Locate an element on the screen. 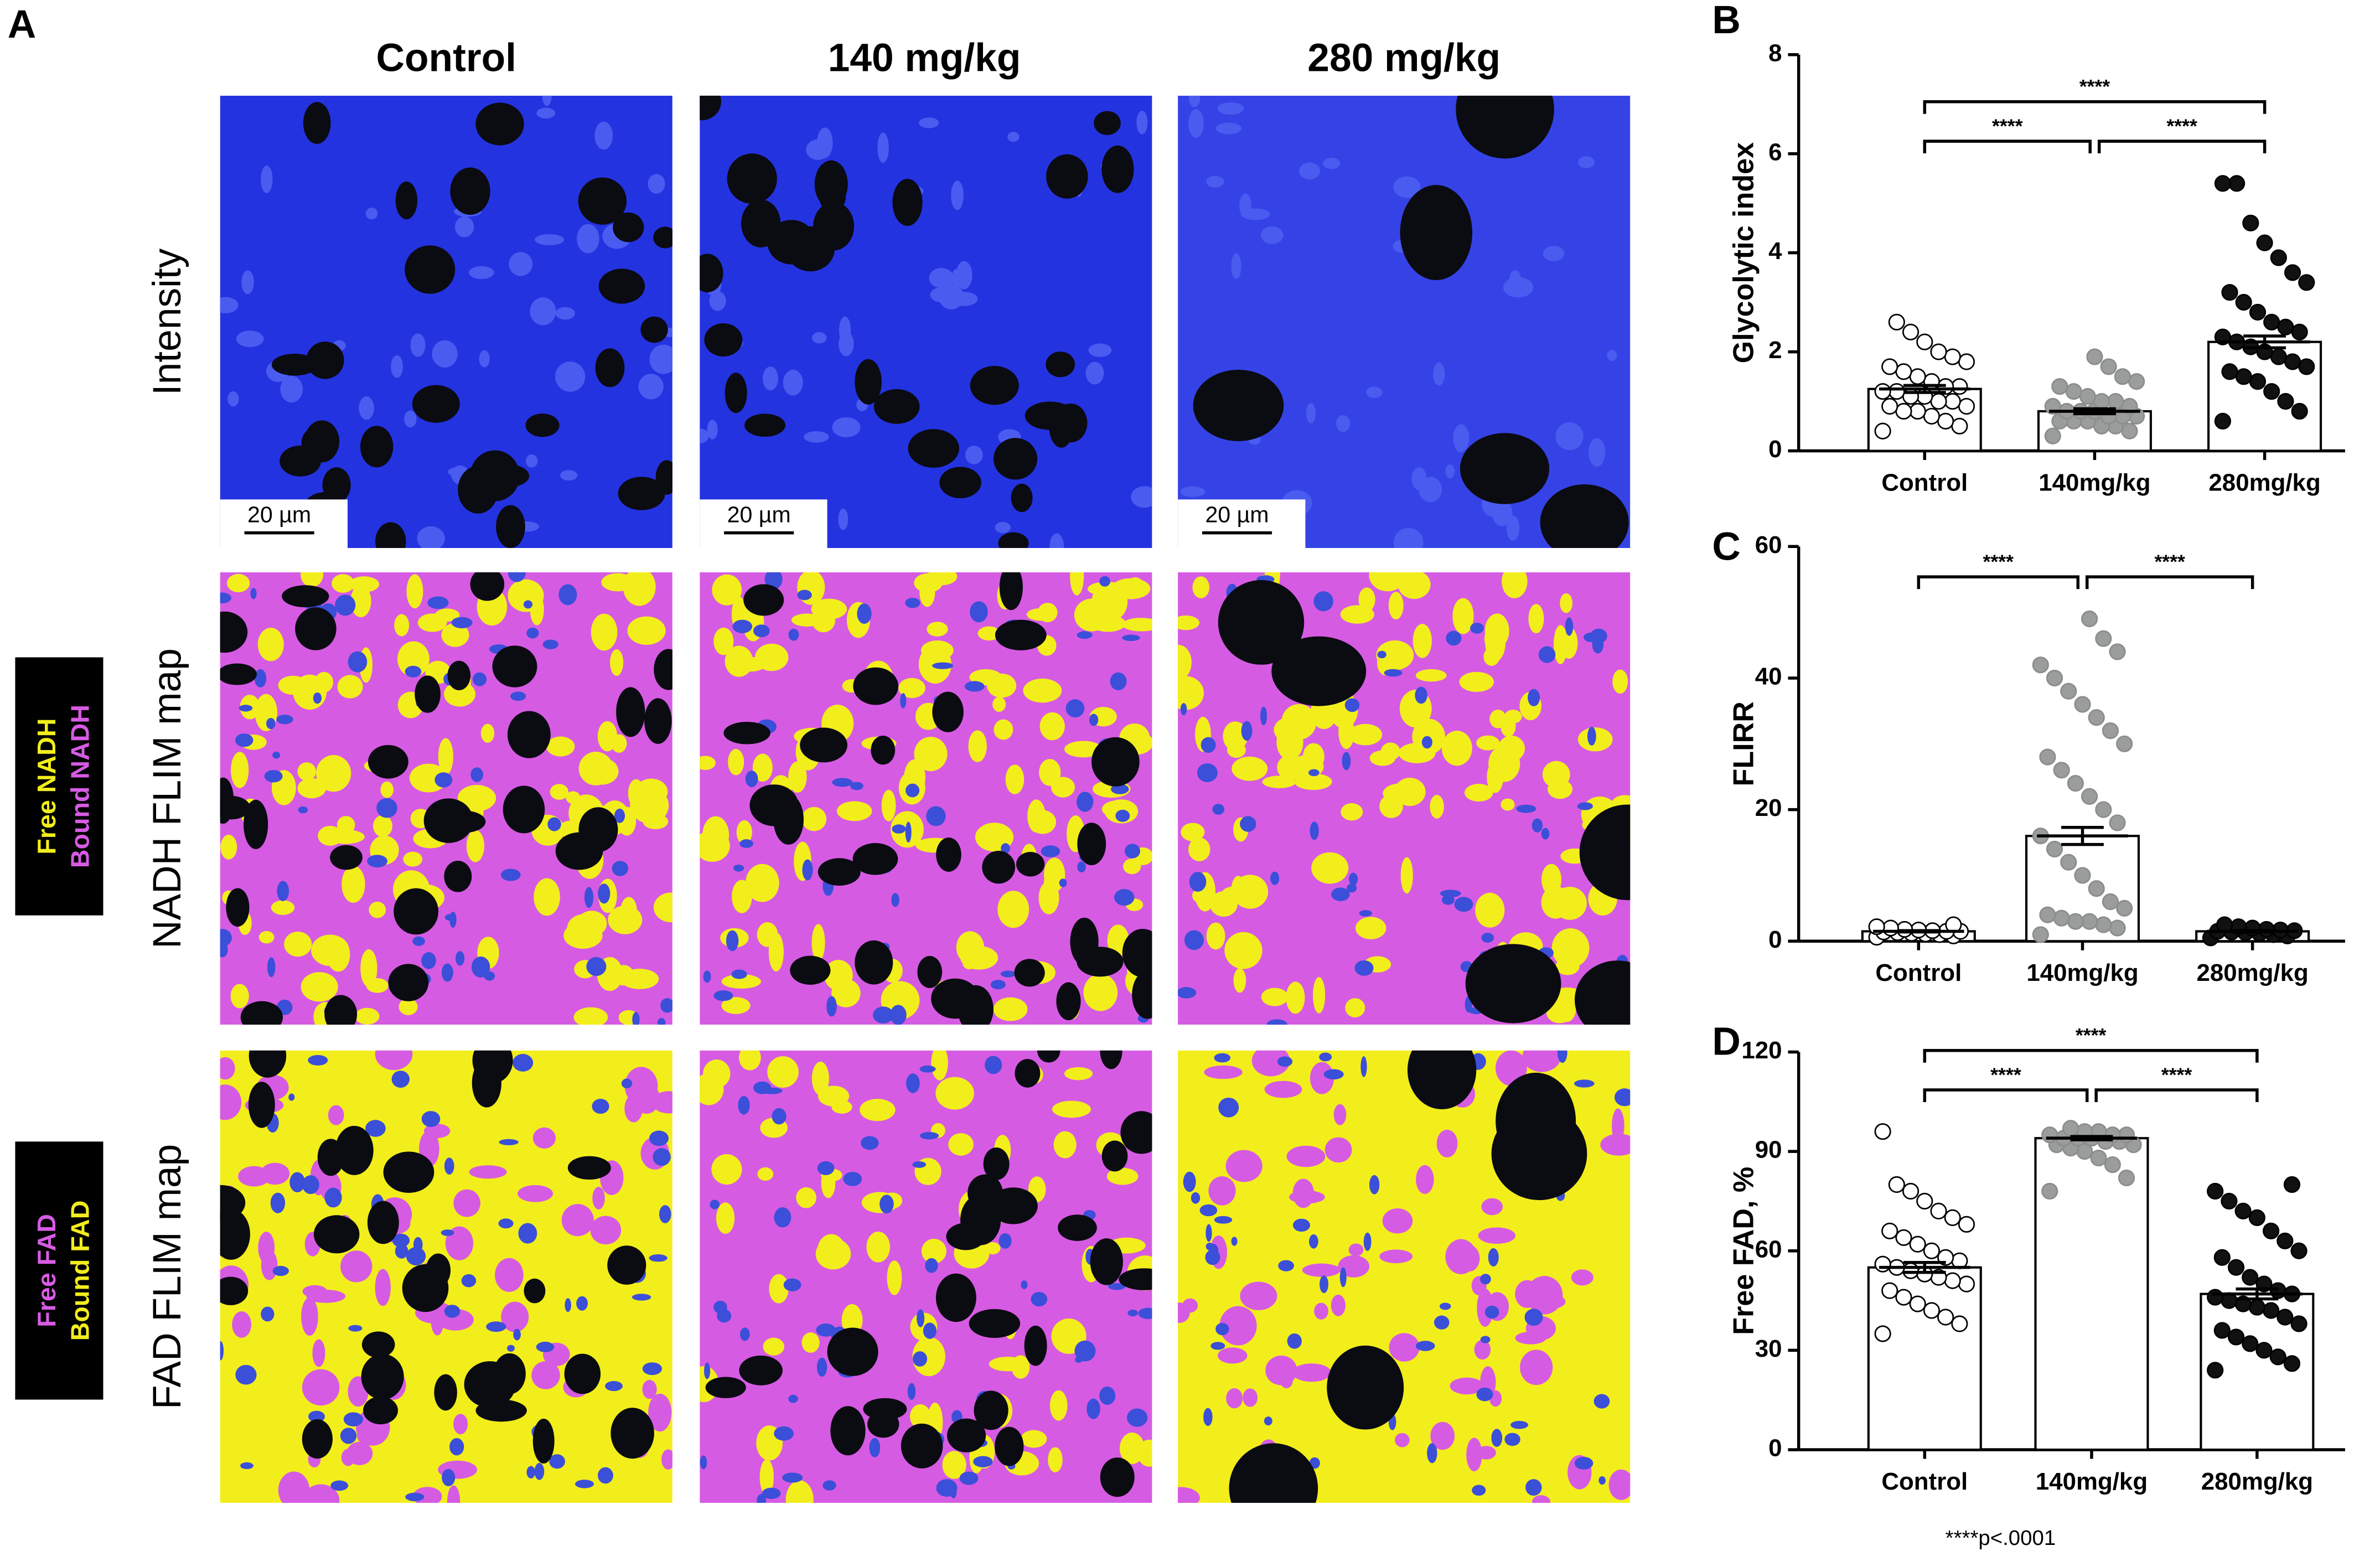  footnote: ****p<.0001 is located at coordinates (2001, 1538).